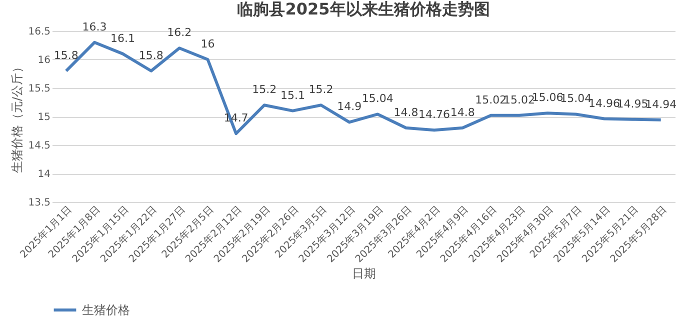 The height and width of the screenshot is (332, 700). Describe the element at coordinates (17, 117) in the screenshot. I see `y-axis-title: 生猪价格（元/公斤）` at that location.